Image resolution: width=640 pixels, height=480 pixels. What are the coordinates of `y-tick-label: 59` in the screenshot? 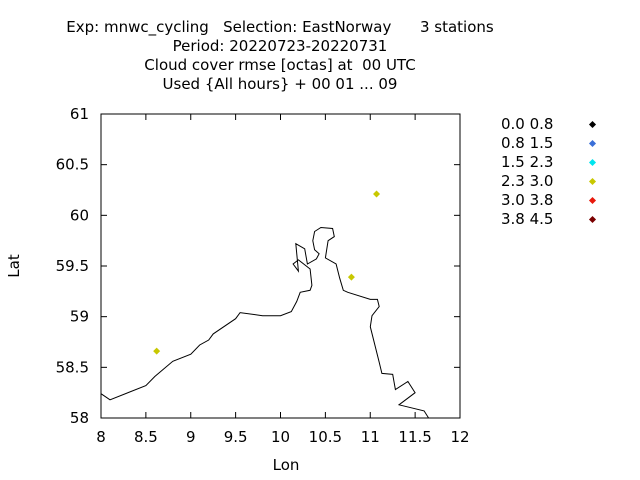 It's located at (79, 317).